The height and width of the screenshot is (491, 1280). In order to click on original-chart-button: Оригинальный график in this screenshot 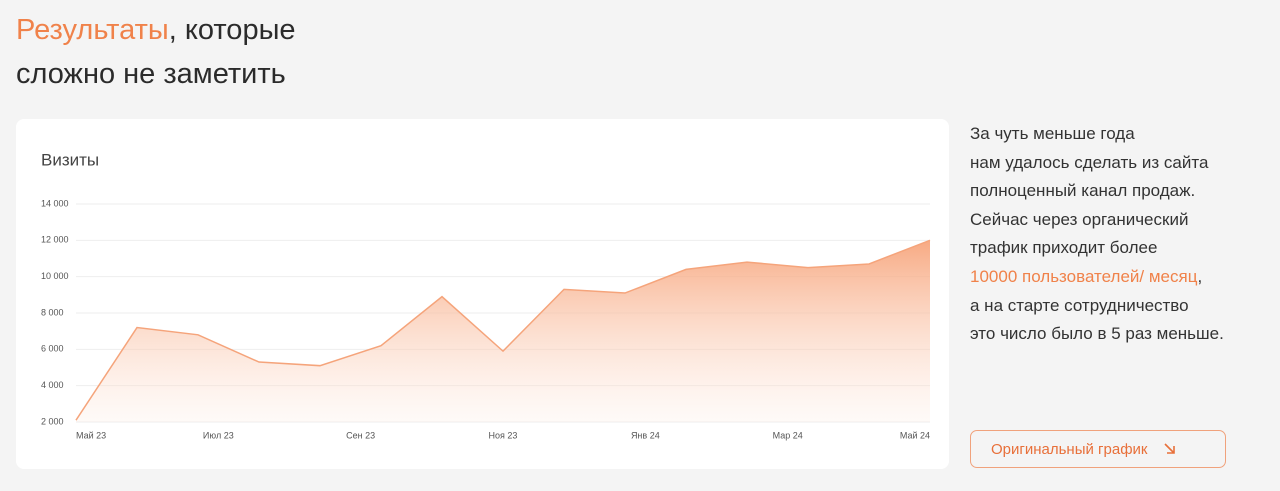, I will do `click(1098, 449)`.